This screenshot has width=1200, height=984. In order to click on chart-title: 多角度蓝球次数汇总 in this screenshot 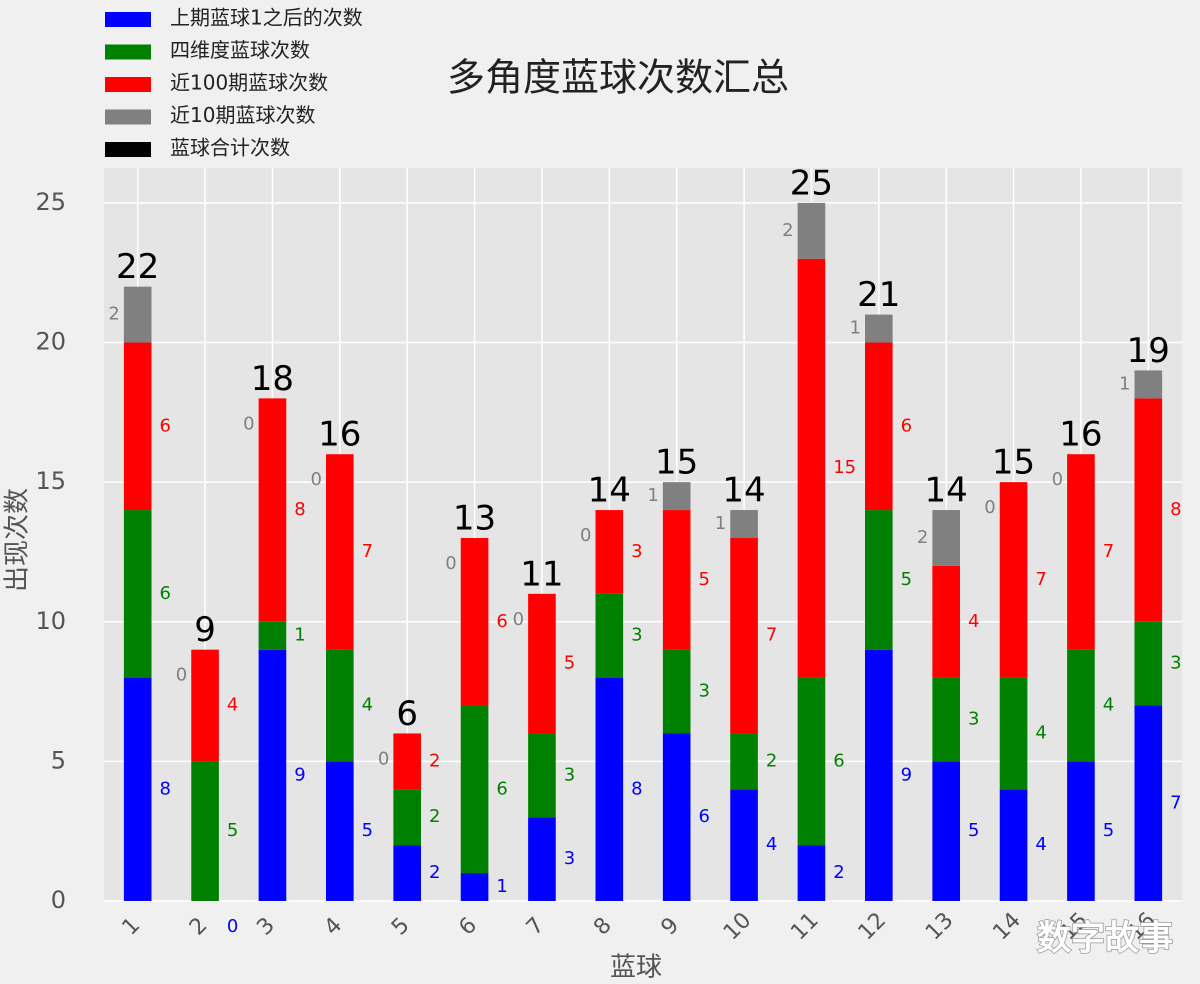, I will do `click(618, 78)`.